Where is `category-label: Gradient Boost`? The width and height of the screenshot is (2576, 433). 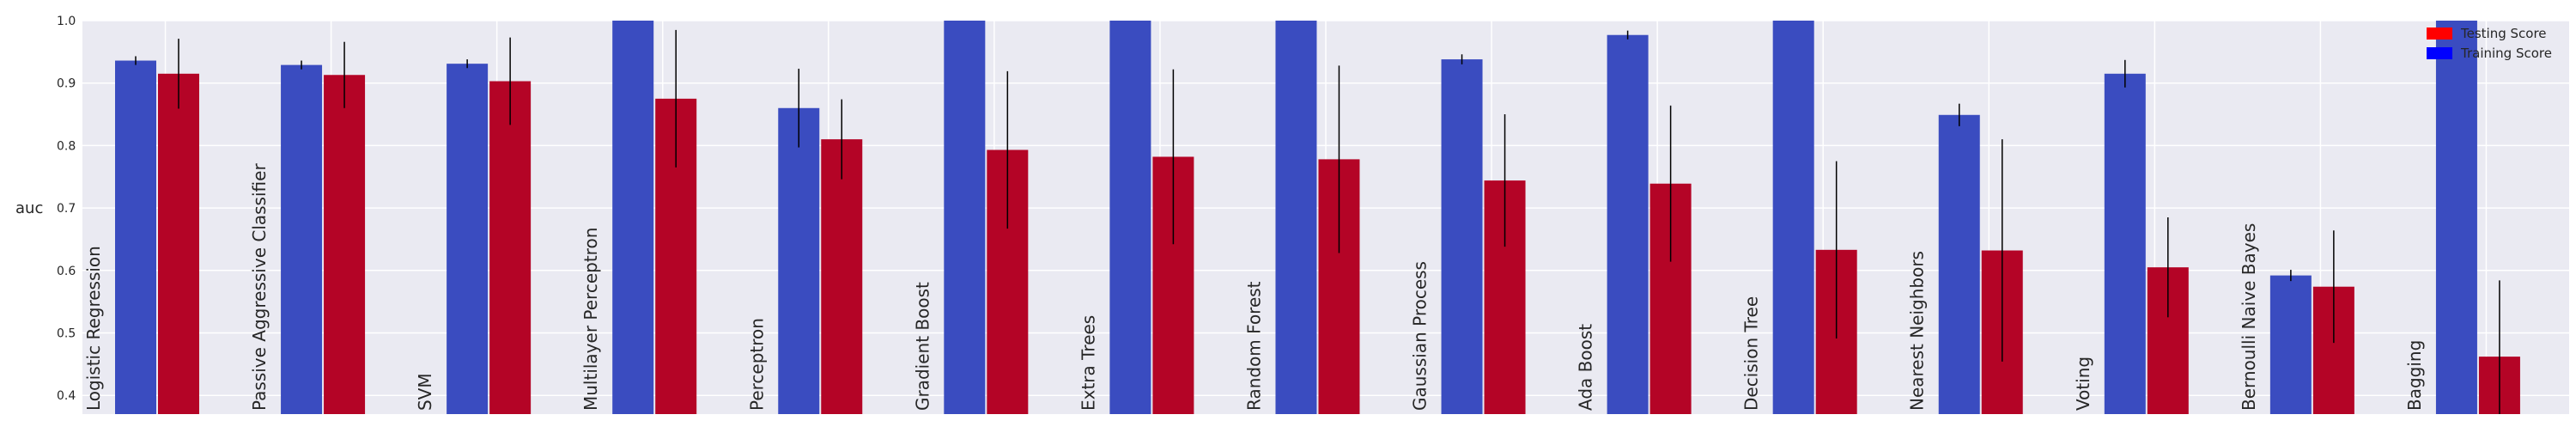
category-label: Gradient Boost is located at coordinates (922, 346).